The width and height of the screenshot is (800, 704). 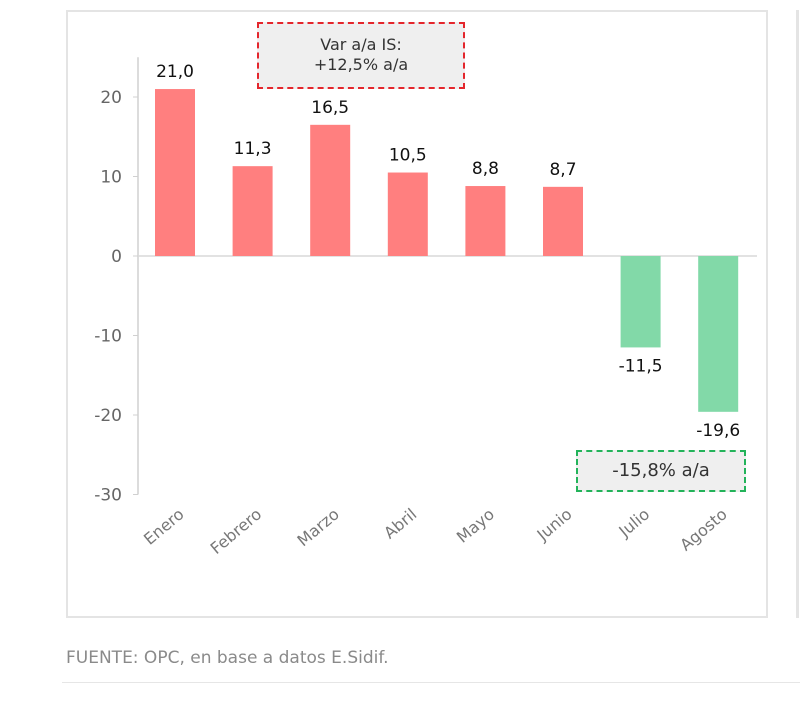 I want to click on annotation-total: Var a/a IS: +12,5% a/a, so click(x=361, y=55).